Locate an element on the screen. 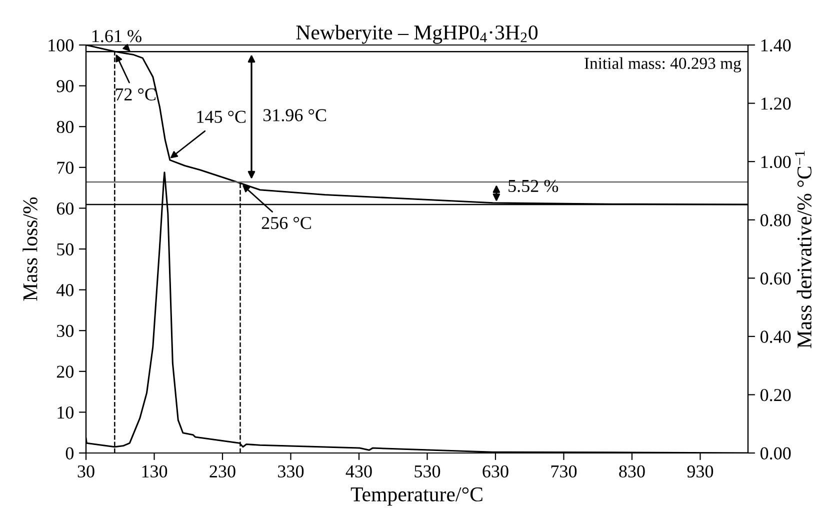 This screenshot has height=517, width=838. y-tick-label: 60 is located at coordinates (65, 208).